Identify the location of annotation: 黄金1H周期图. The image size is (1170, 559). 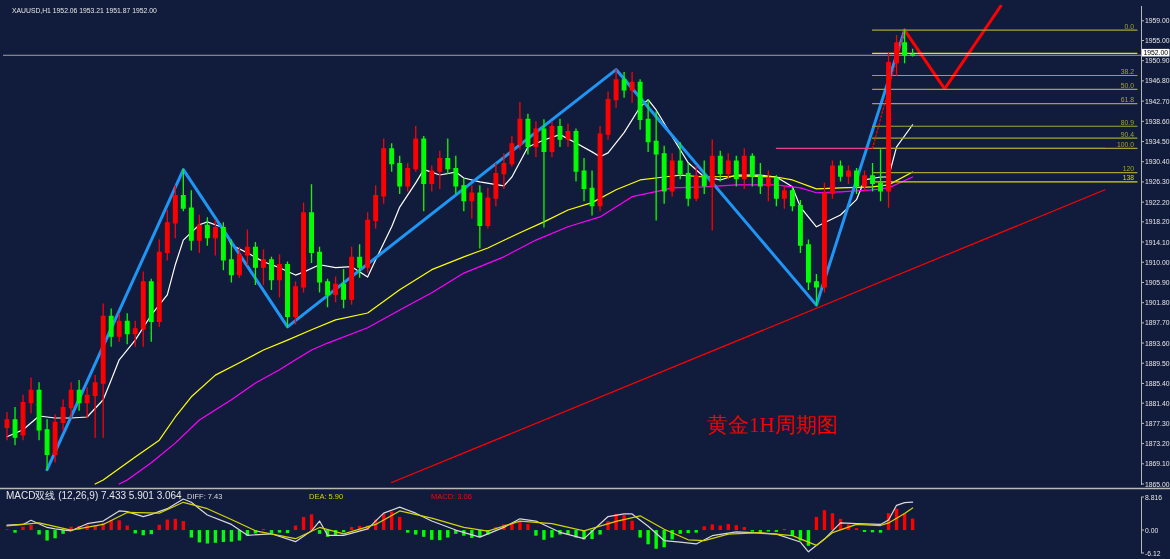
(772, 424).